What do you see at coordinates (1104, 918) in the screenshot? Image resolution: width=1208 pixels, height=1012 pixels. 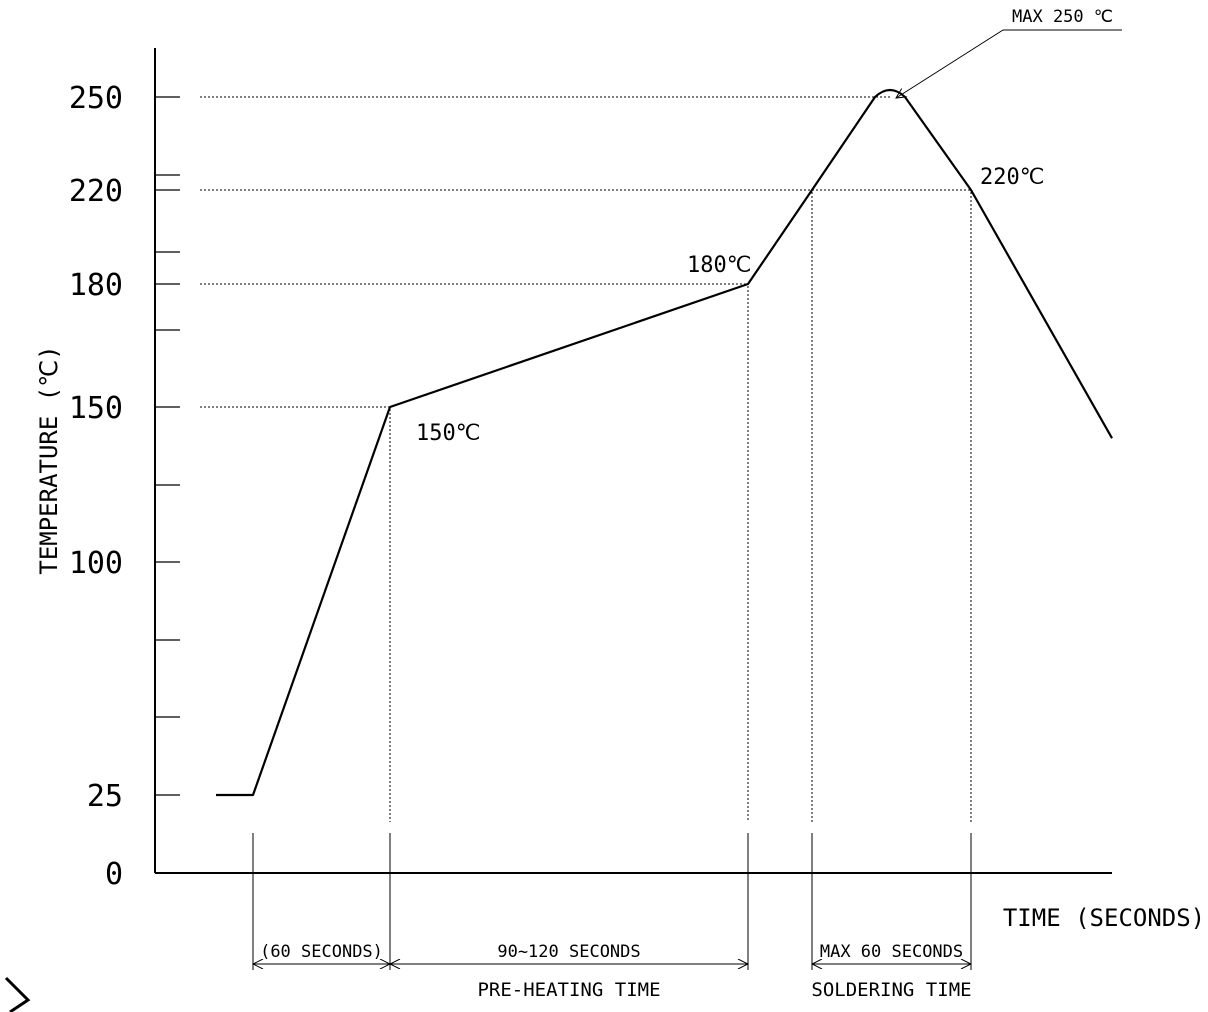 I see `x-axis-title: TIME (SECONDS)` at bounding box center [1104, 918].